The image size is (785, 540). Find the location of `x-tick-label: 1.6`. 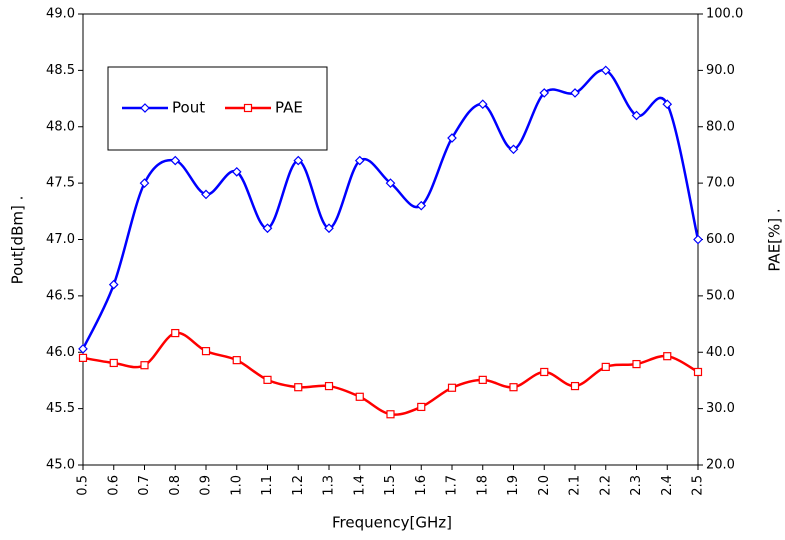

x-tick-label: 1.6 is located at coordinates (421, 485).